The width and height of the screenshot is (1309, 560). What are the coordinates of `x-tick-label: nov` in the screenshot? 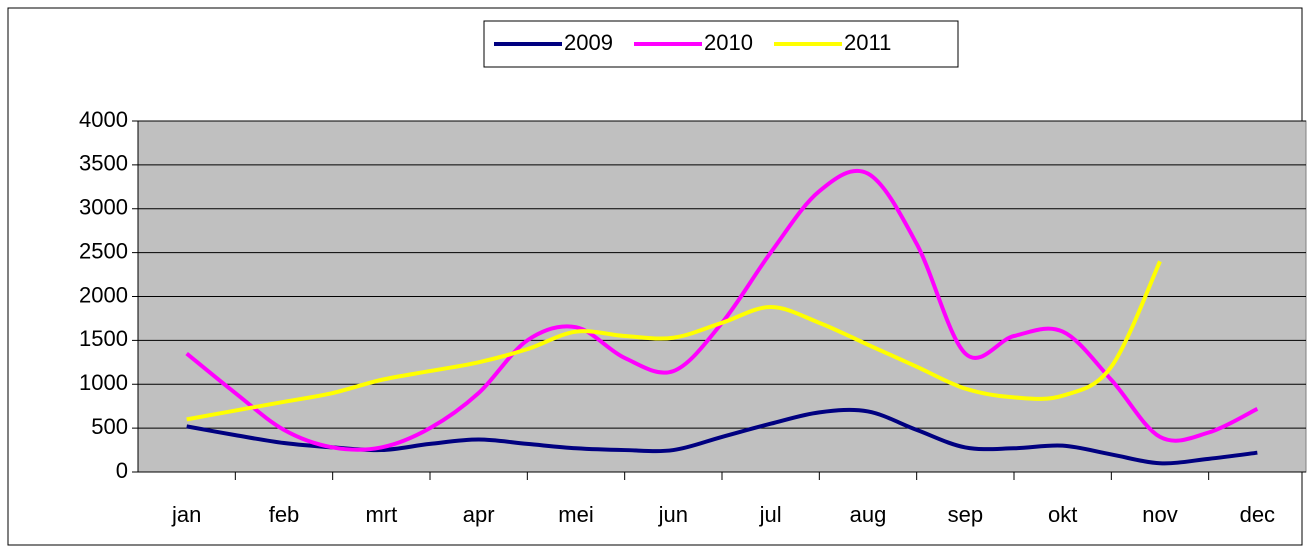 It's located at (1159, 514).